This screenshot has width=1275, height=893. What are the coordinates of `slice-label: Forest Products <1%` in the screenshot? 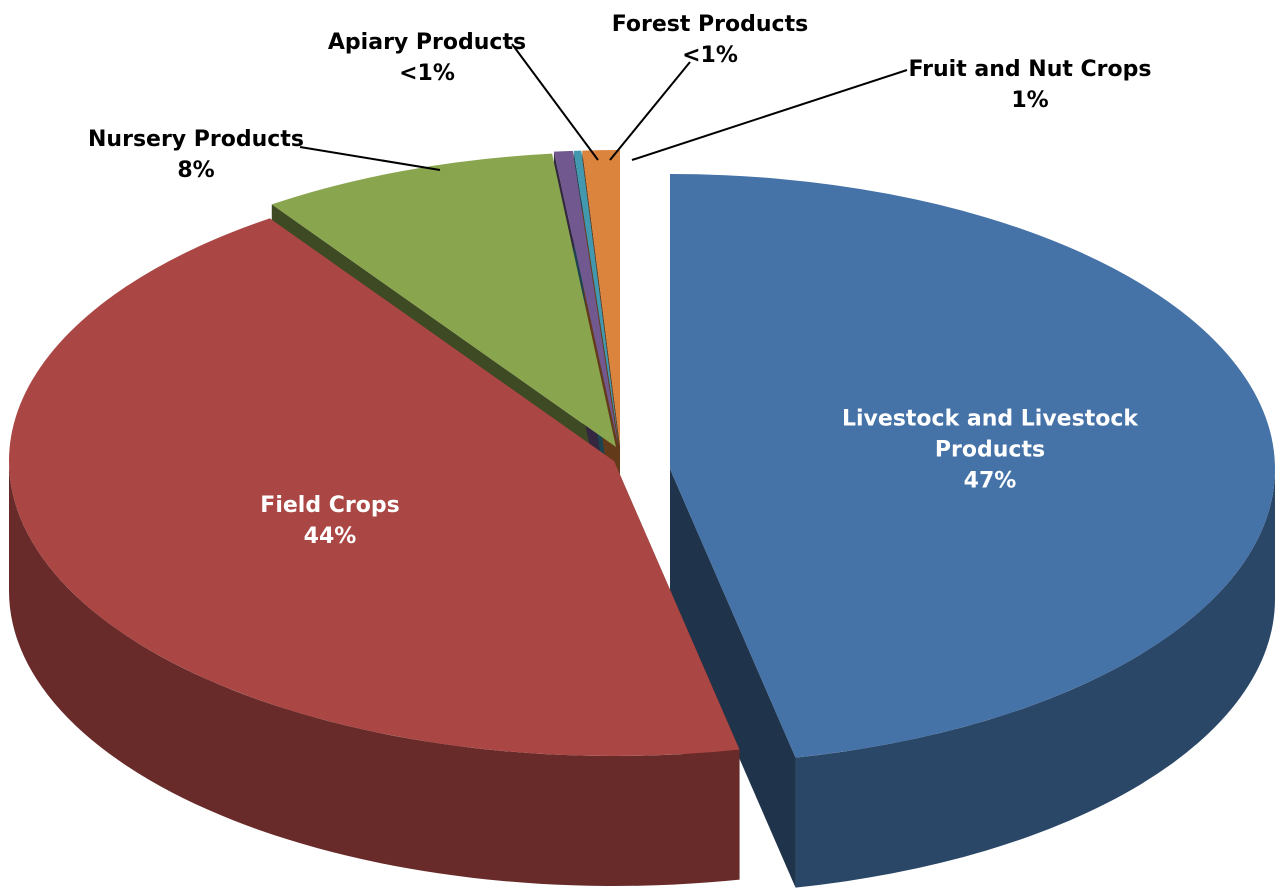 It's located at (710, 40).